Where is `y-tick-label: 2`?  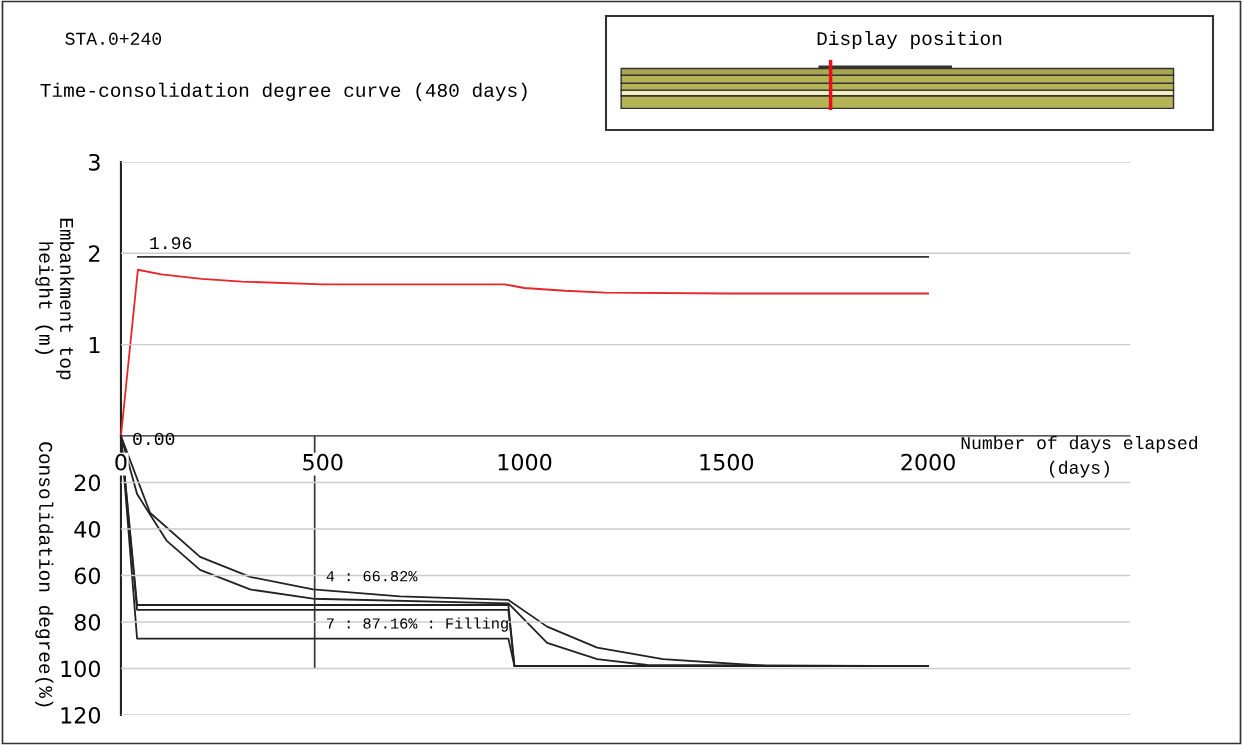
y-tick-label: 2 is located at coordinates (94, 253).